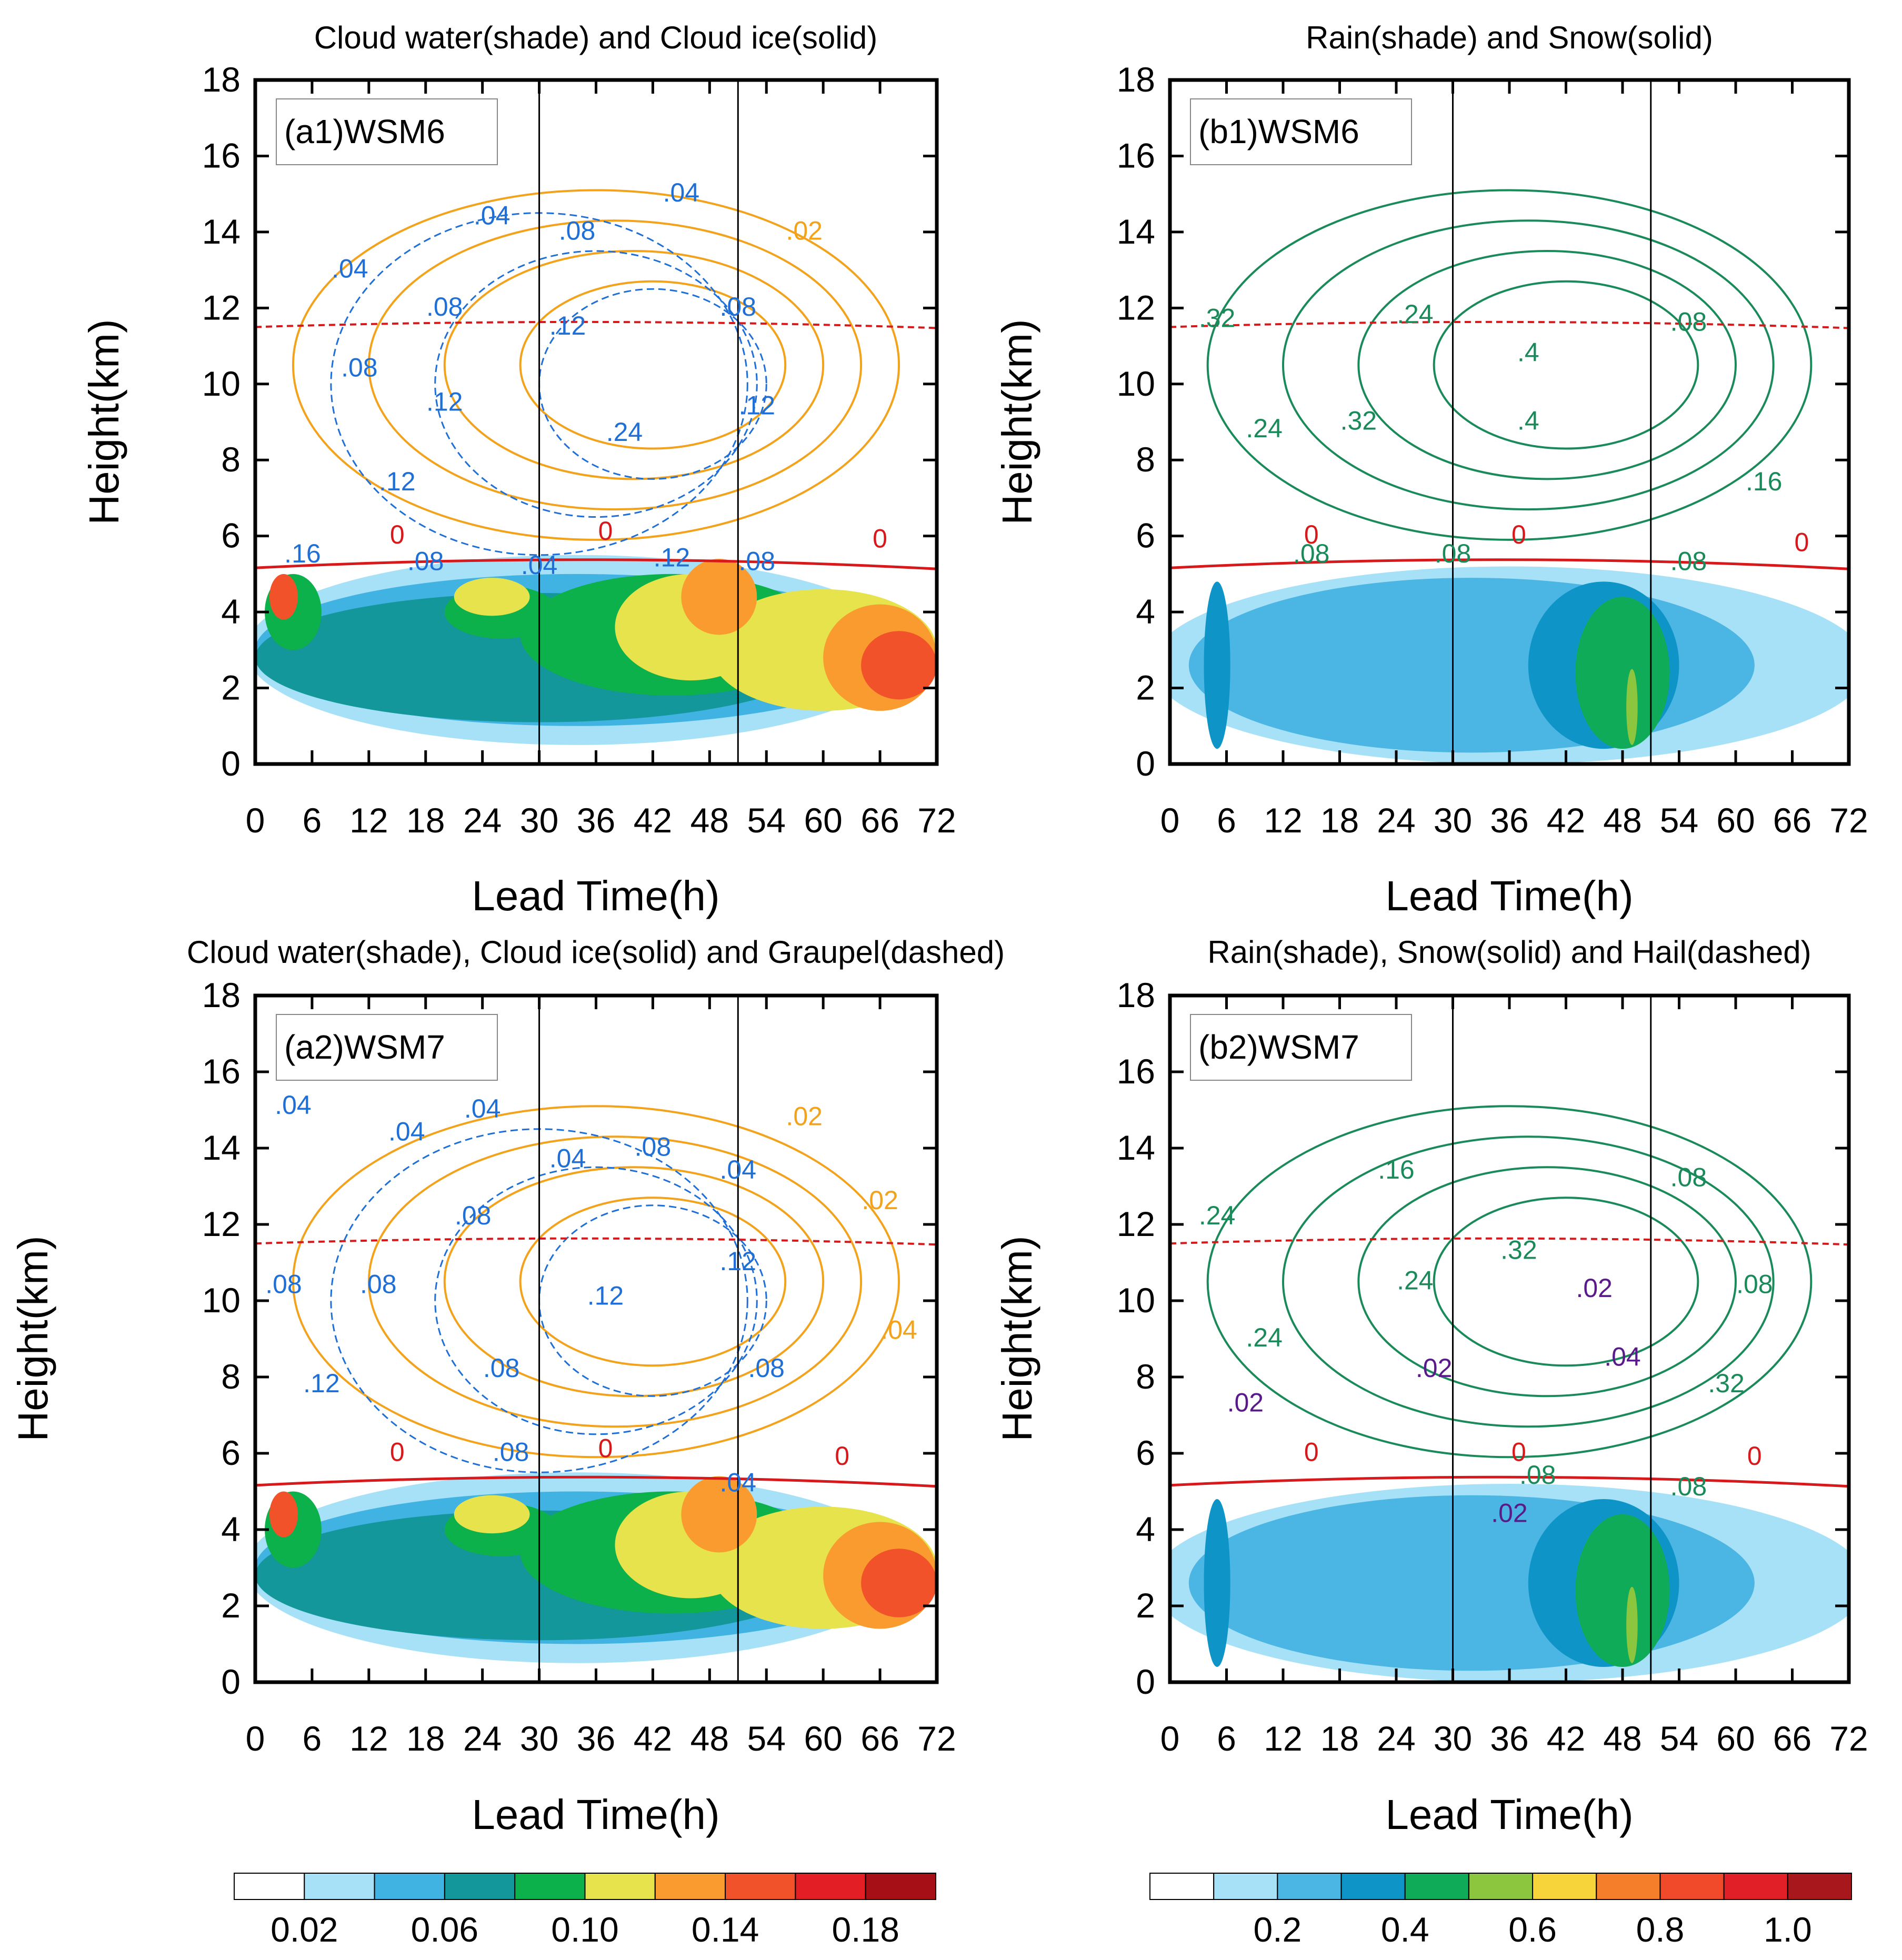  I want to click on colorbar-label: 0.2, so click(1277, 1929).